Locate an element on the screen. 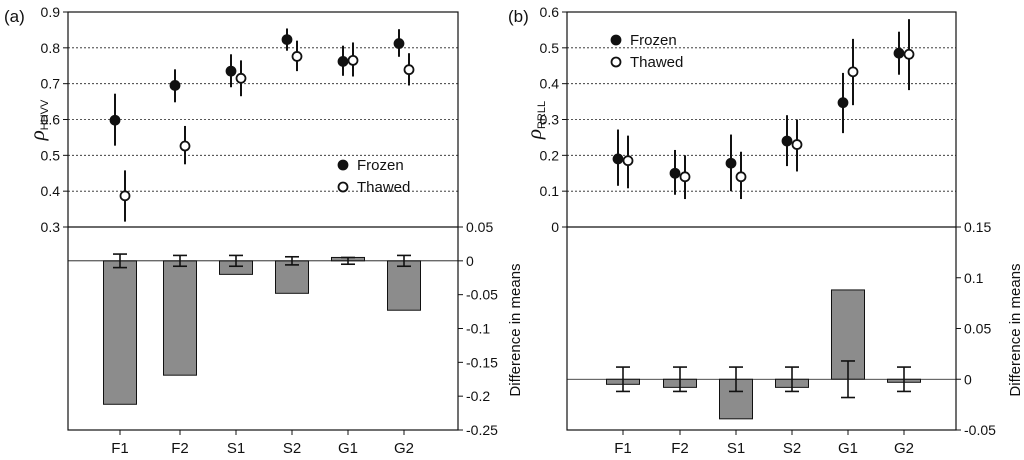  y-axis-label-subscript: RRLL is located at coordinates (542, 115).